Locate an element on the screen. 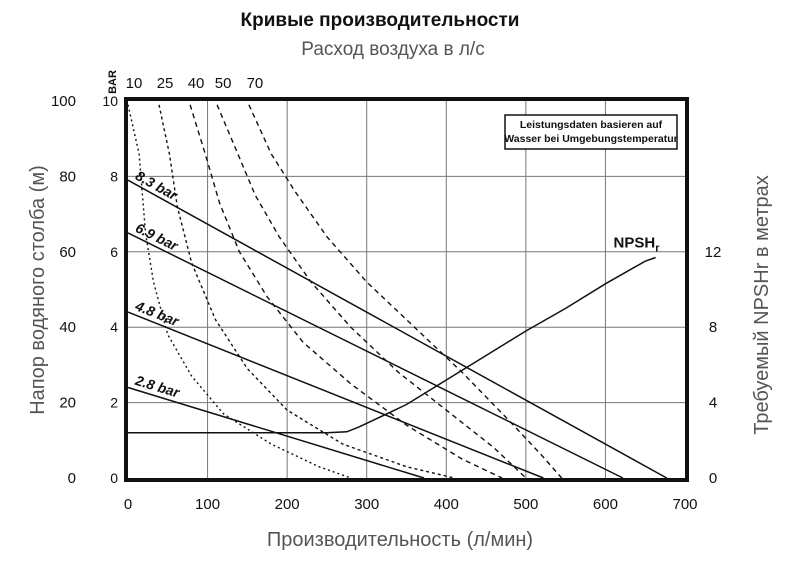 This screenshot has width=800, height=582. y-tick-label-npsh: 4 is located at coordinates (713, 403).